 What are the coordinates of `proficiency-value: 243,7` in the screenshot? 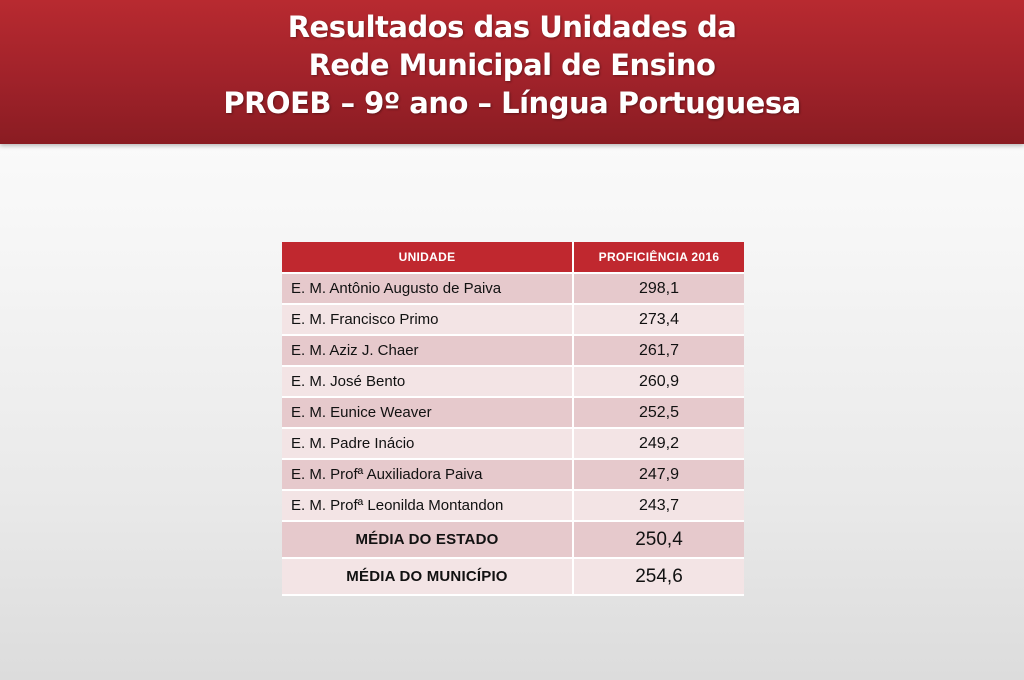 It's located at (658, 506).